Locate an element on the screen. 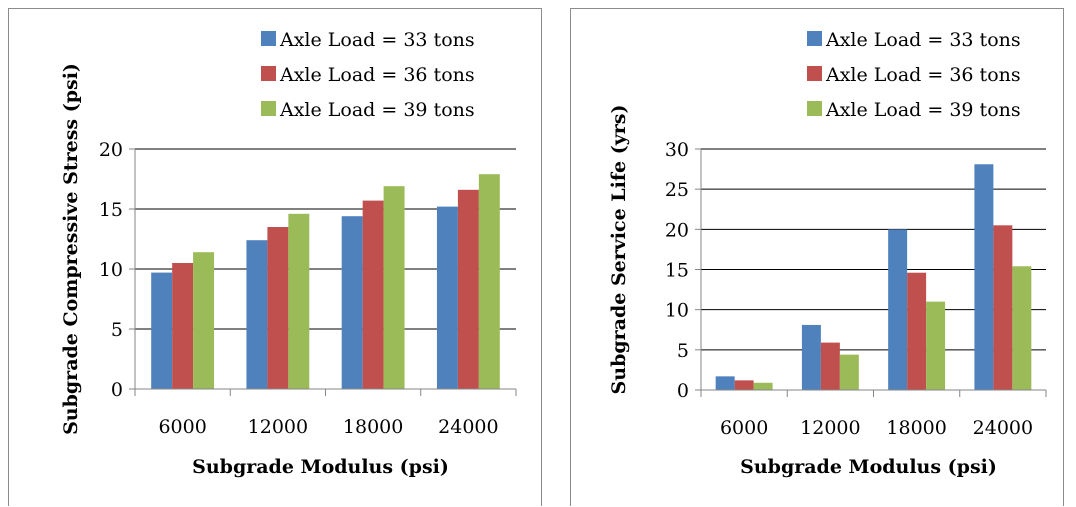 Image resolution: width=1076 pixels, height=507 pixels. y-tick-label: 25 is located at coordinates (677, 190).